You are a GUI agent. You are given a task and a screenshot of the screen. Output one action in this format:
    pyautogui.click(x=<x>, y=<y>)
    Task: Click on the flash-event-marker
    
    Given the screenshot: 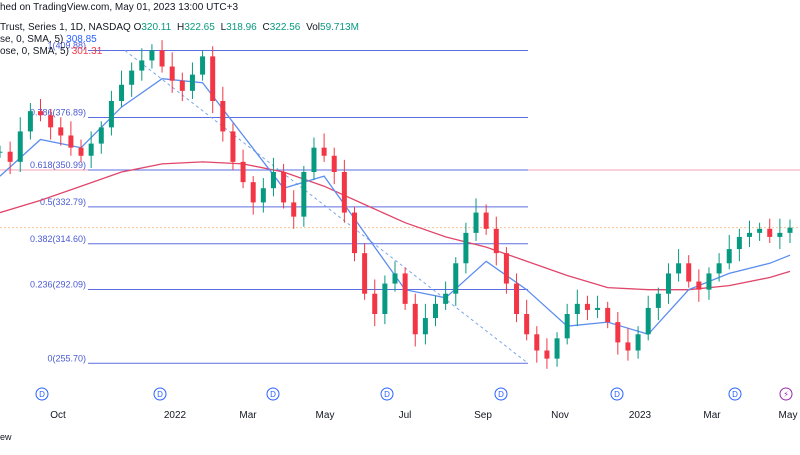 What is the action you would take?
    pyautogui.click(x=786, y=394)
    